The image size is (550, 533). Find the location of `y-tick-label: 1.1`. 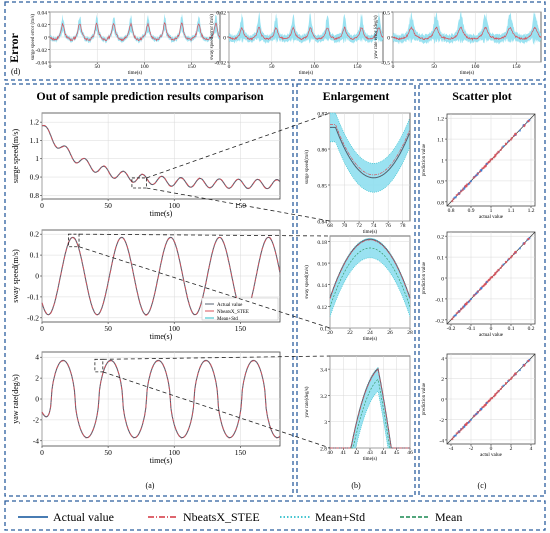

y-tick-label: 1.1 is located at coordinates (35, 140).